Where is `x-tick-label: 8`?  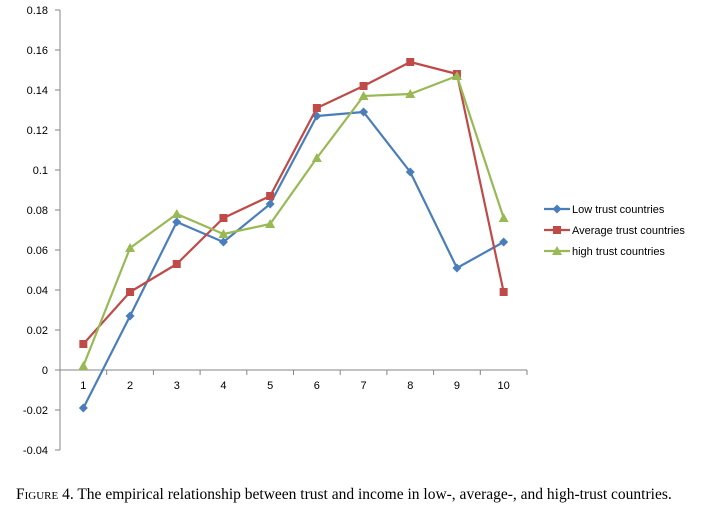
x-tick-label: 8 is located at coordinates (410, 386).